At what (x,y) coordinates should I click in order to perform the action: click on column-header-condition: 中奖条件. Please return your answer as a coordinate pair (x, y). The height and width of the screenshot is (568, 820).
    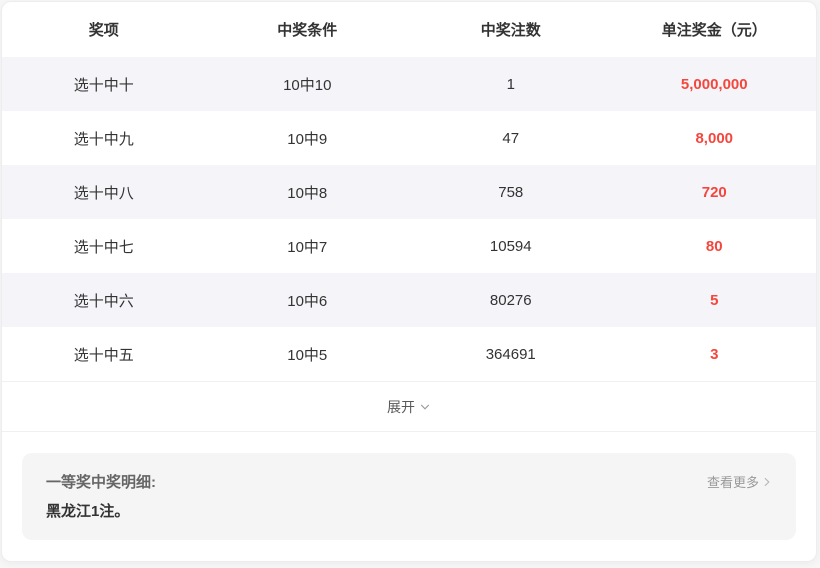
    Looking at the image, I should click on (307, 30).